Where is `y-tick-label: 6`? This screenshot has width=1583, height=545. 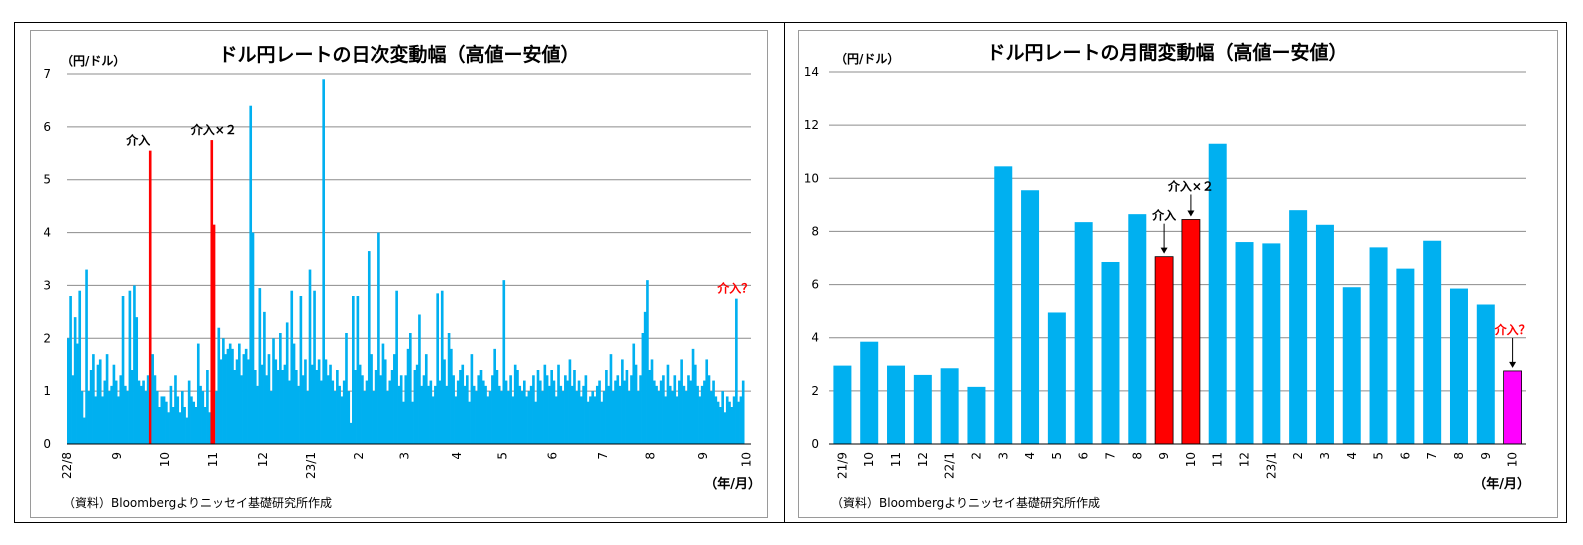
y-tick-label: 6 is located at coordinates (47, 127).